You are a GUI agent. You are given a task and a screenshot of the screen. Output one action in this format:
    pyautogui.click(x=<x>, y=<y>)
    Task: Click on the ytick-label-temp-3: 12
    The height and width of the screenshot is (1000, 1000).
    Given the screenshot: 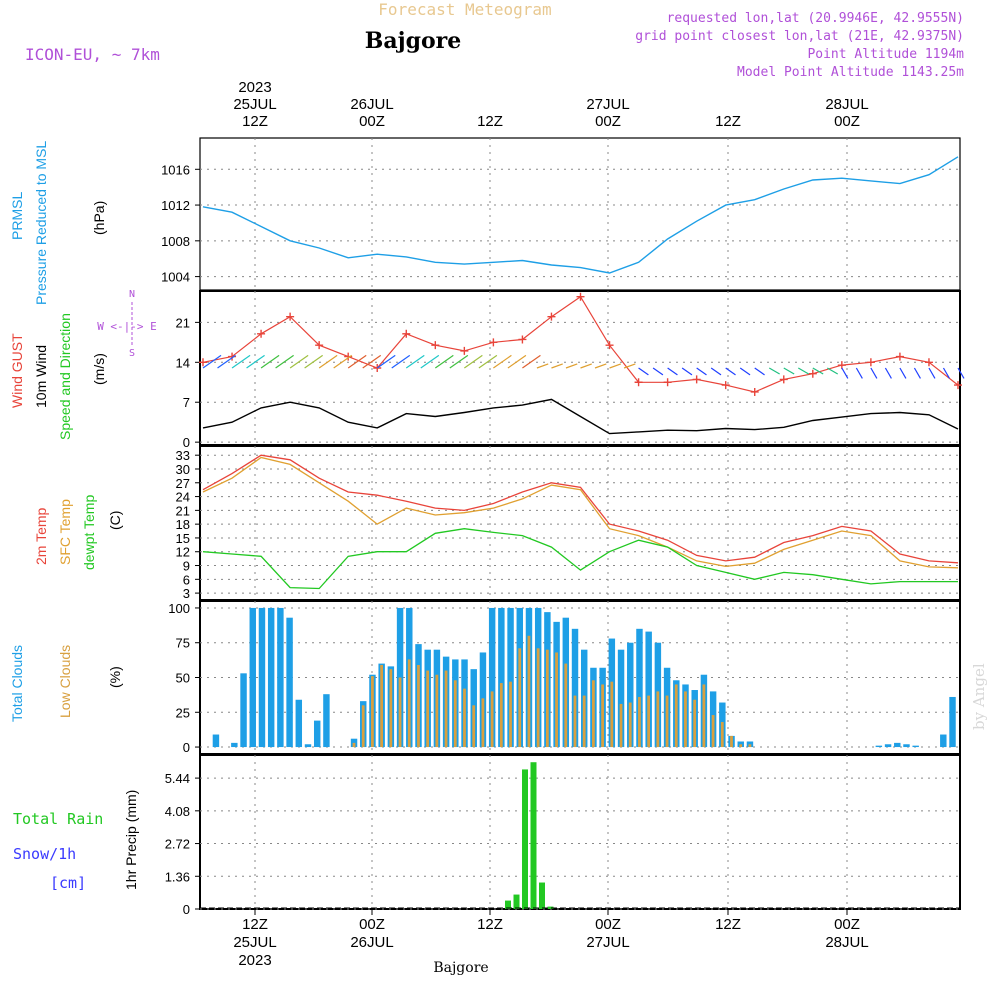 What is the action you would take?
    pyautogui.click(x=183, y=552)
    